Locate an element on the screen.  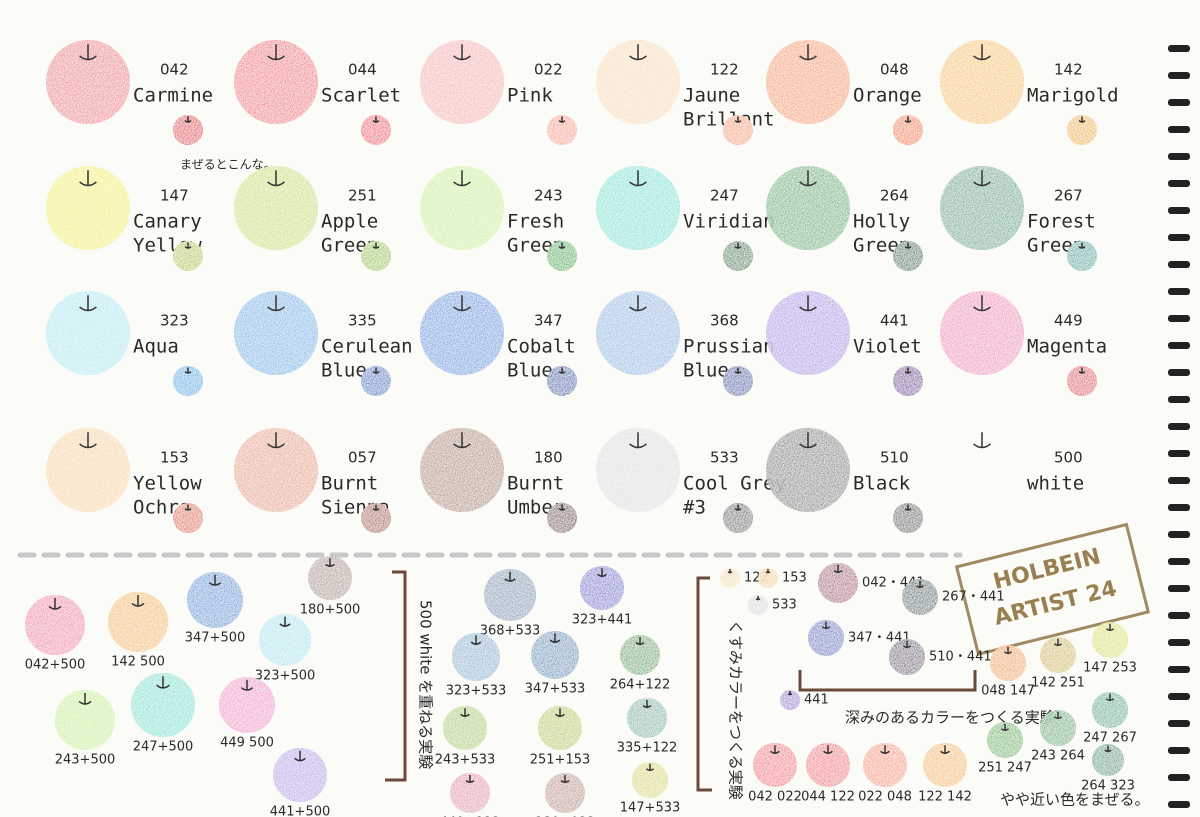
color-code: 147 is located at coordinates (174, 196).